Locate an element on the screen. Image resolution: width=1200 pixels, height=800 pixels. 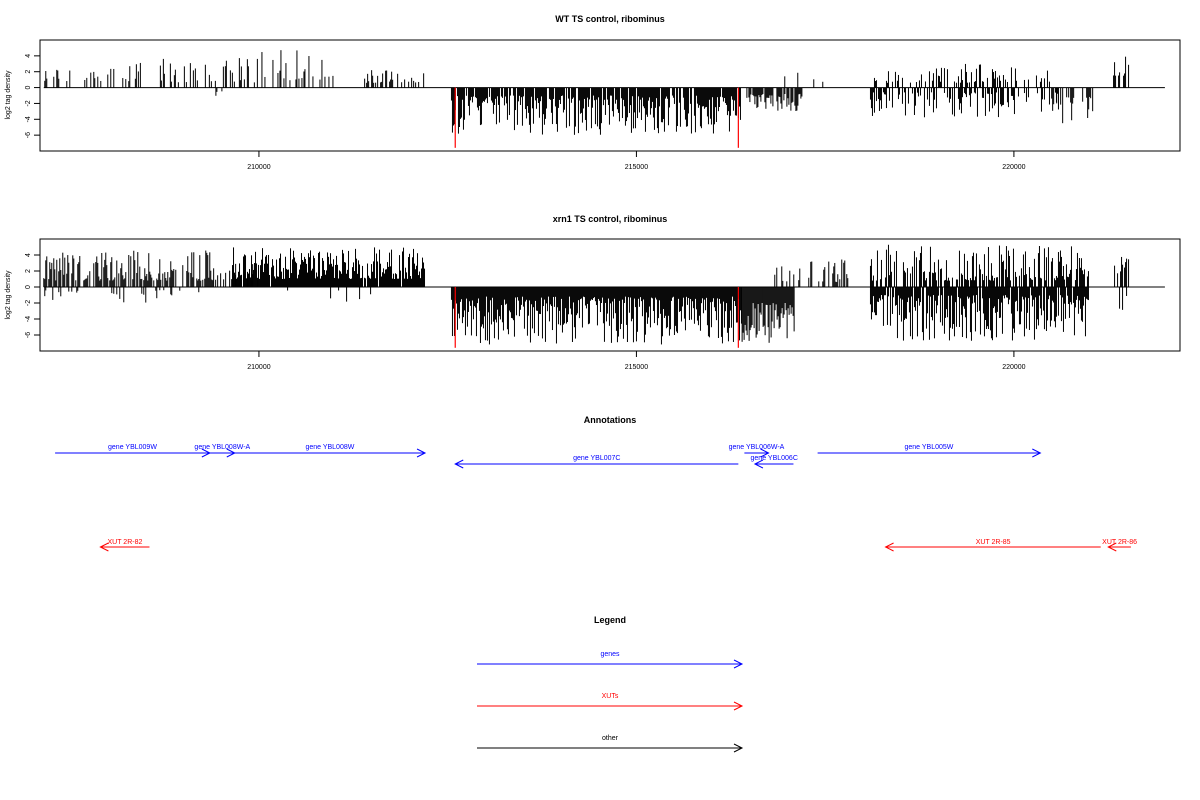
xrn1-y-tick-label: 0 is located at coordinates (28, 287).